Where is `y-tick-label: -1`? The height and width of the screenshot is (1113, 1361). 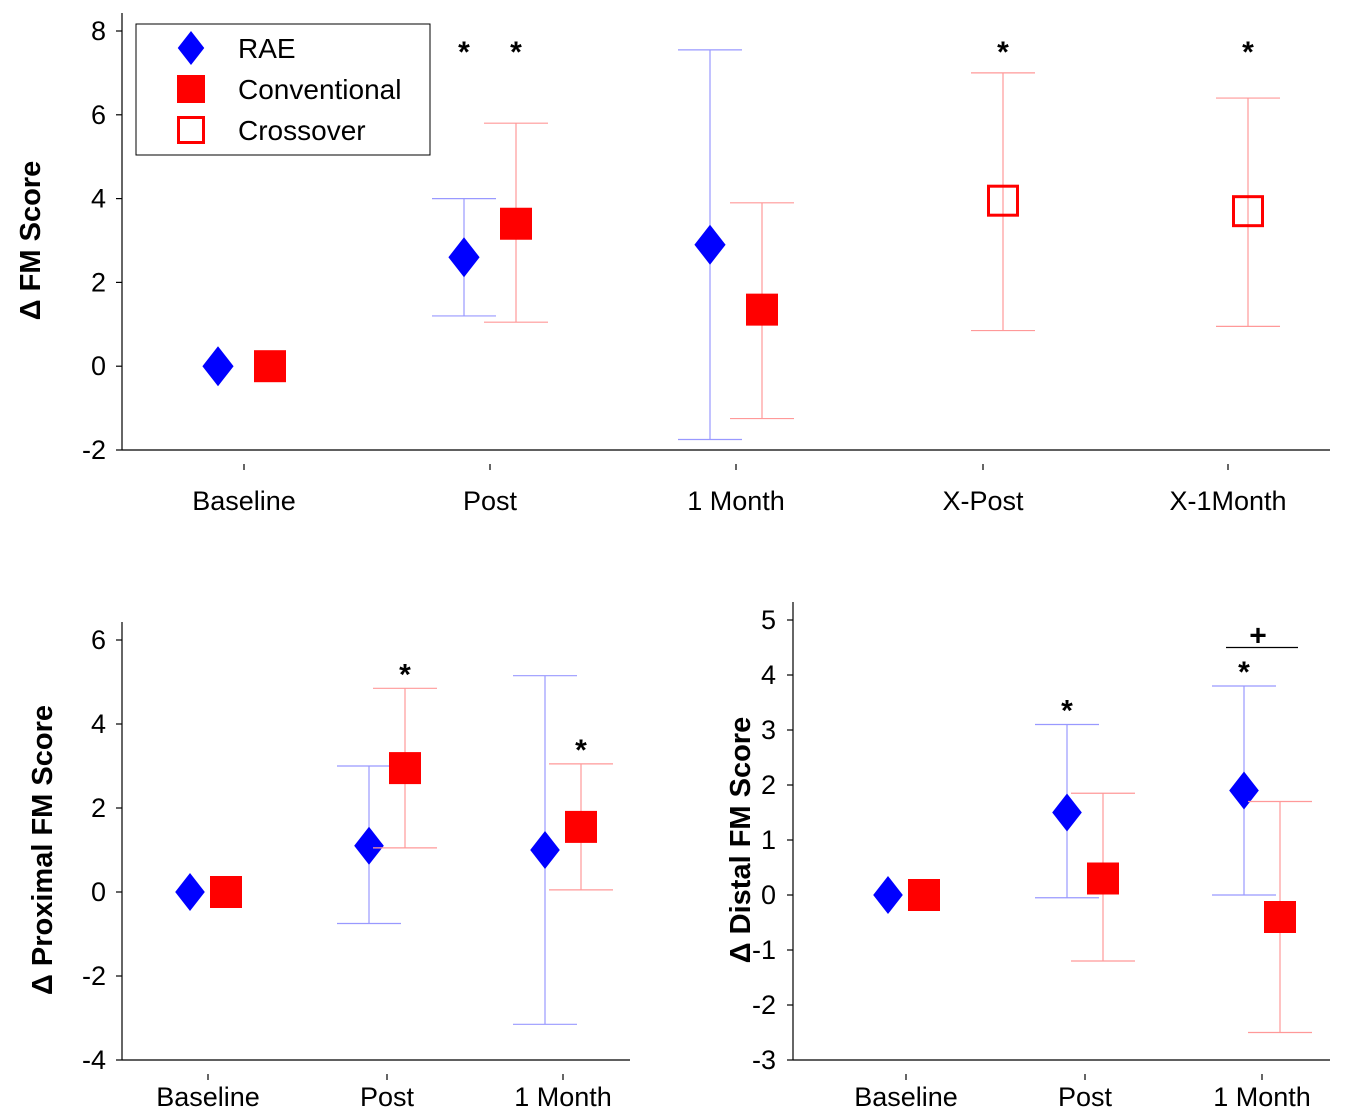
y-tick-label: -1 is located at coordinates (764, 950).